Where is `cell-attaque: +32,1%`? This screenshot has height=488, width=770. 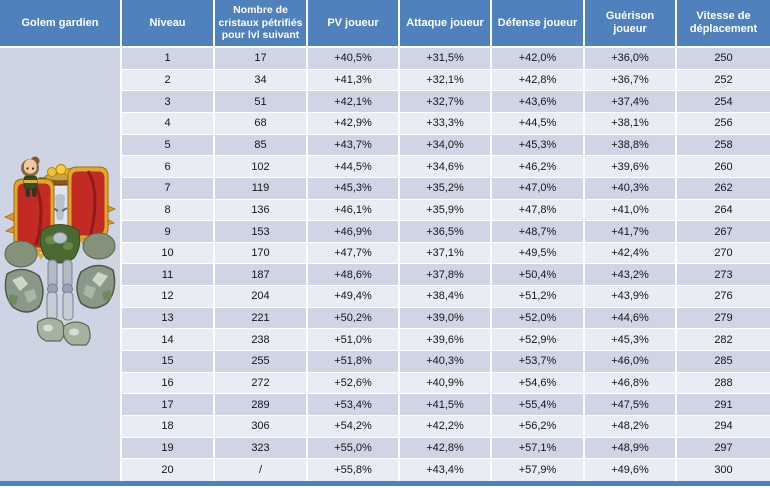
cell-attaque: +32,1% is located at coordinates (446, 80).